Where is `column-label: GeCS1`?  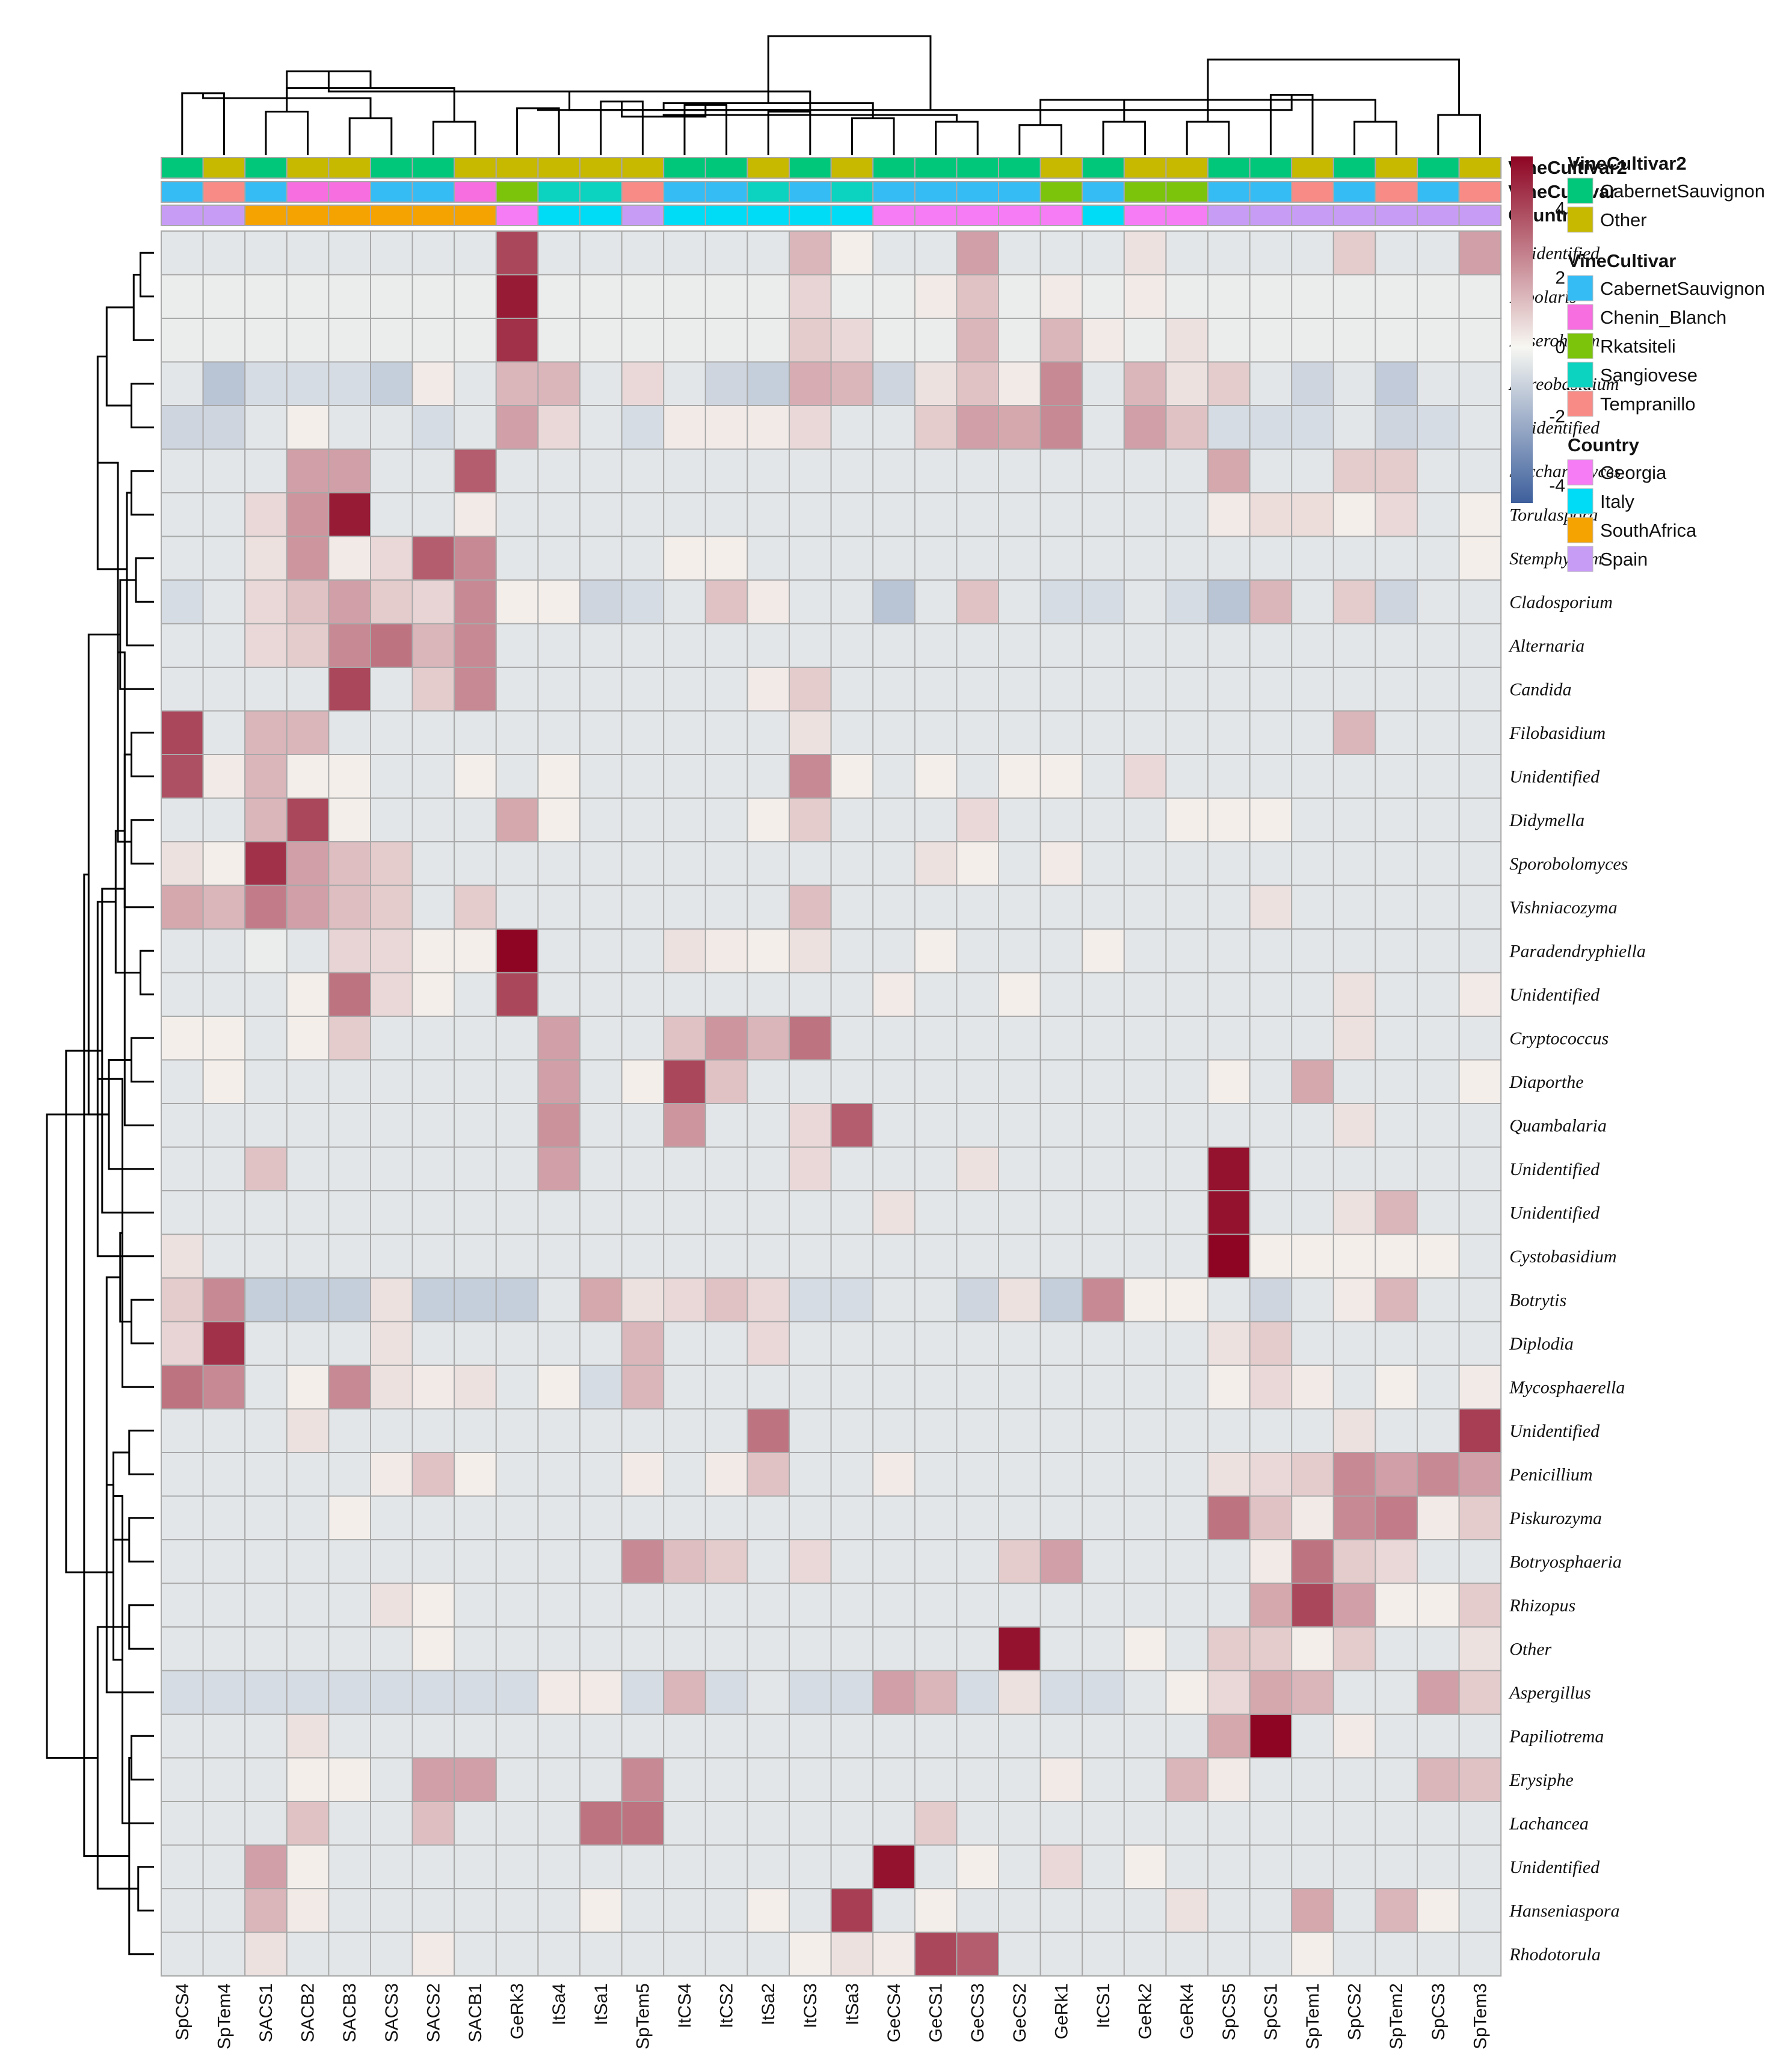
column-label: GeCS1 is located at coordinates (936, 2013).